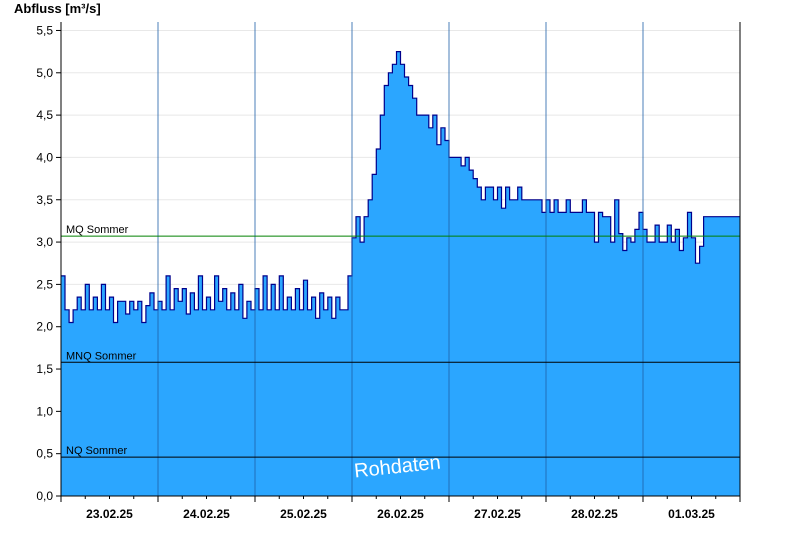 This screenshot has height=550, width=800. I want to click on y-tick-label: 4,5, so click(44, 115).